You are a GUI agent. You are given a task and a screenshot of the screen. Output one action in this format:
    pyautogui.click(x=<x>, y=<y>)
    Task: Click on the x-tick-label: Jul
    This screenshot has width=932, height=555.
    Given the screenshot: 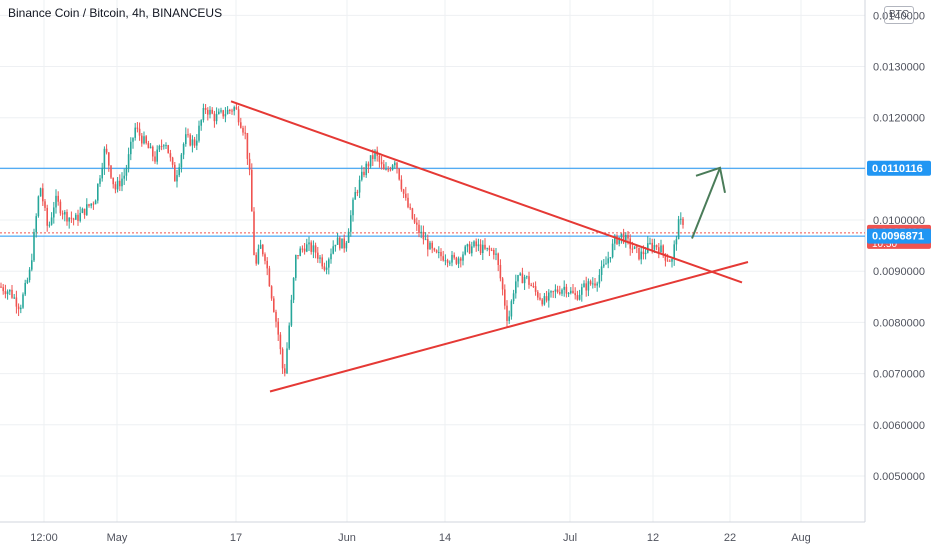 What is the action you would take?
    pyautogui.click(x=570, y=538)
    